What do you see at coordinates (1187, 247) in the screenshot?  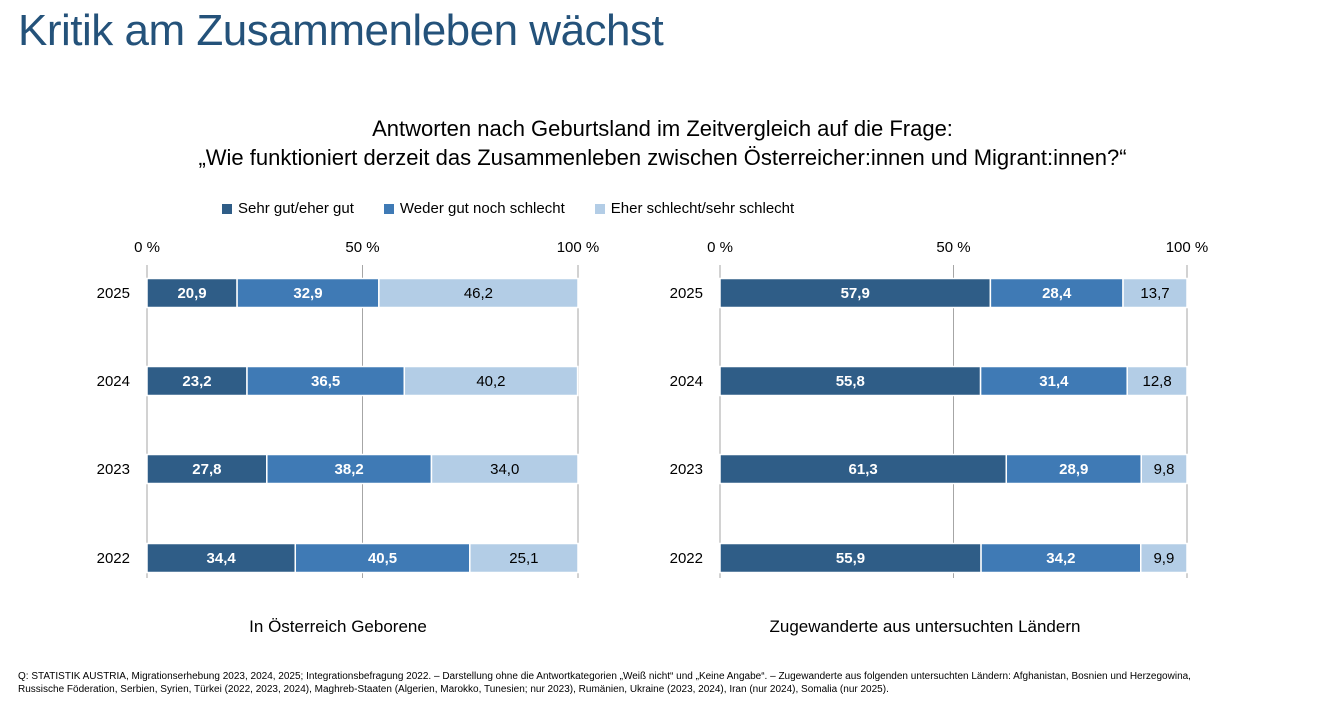 I see `chart2-x-tick-label: 100 %` at bounding box center [1187, 247].